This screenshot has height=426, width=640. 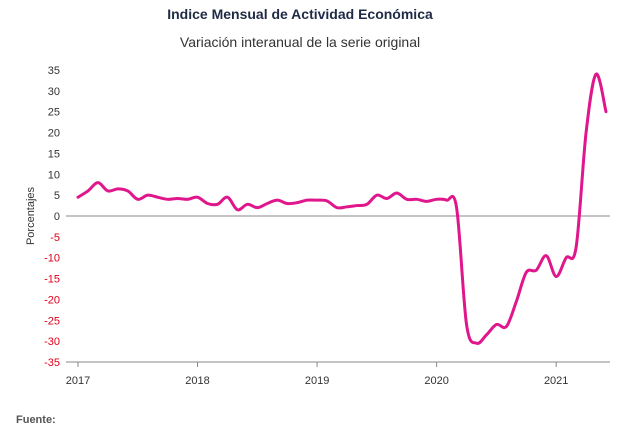 What do you see at coordinates (57, 217) in the screenshot?
I see `y-tick-label: 0` at bounding box center [57, 217].